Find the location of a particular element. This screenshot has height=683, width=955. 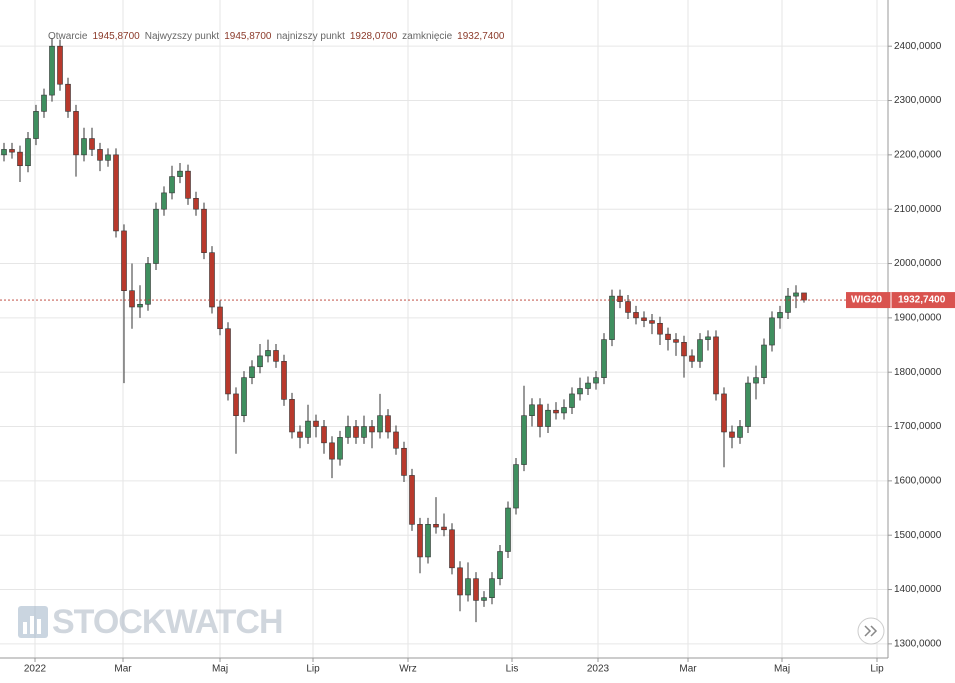

x-tick-label: Wrz is located at coordinates (408, 669).